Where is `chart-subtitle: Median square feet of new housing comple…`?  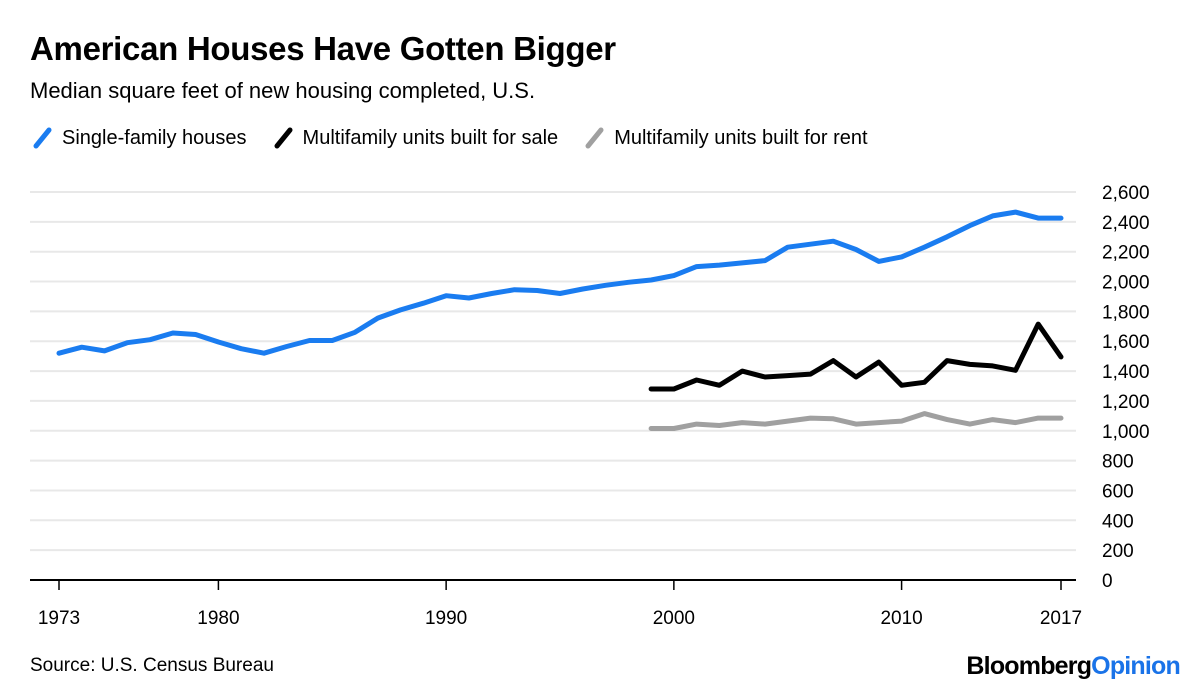 chart-subtitle: Median square feet of new housing comple… is located at coordinates (283, 90).